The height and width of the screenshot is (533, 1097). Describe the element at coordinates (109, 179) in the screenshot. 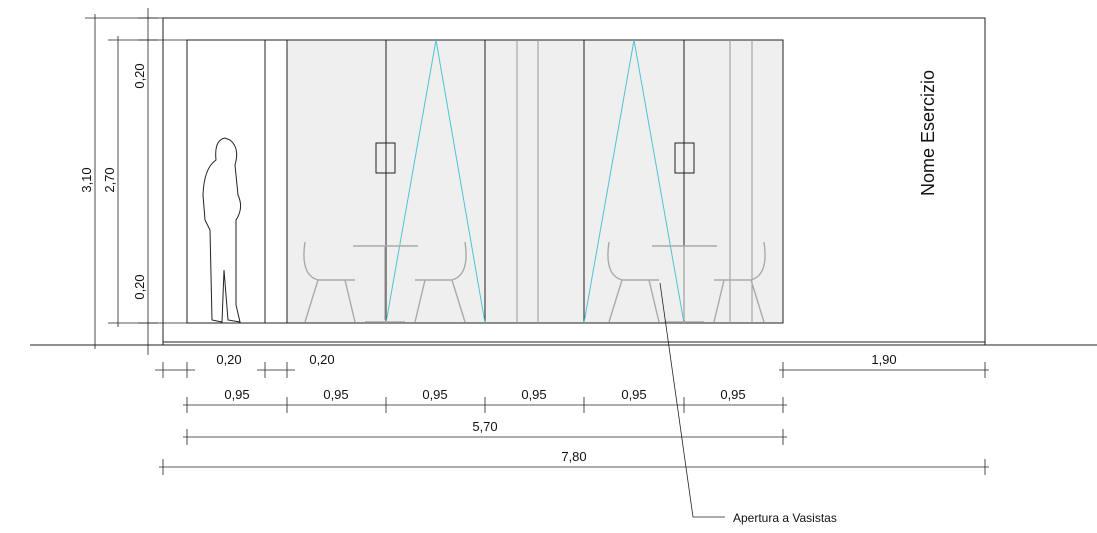

I see `dimension-label: 2,70` at that location.